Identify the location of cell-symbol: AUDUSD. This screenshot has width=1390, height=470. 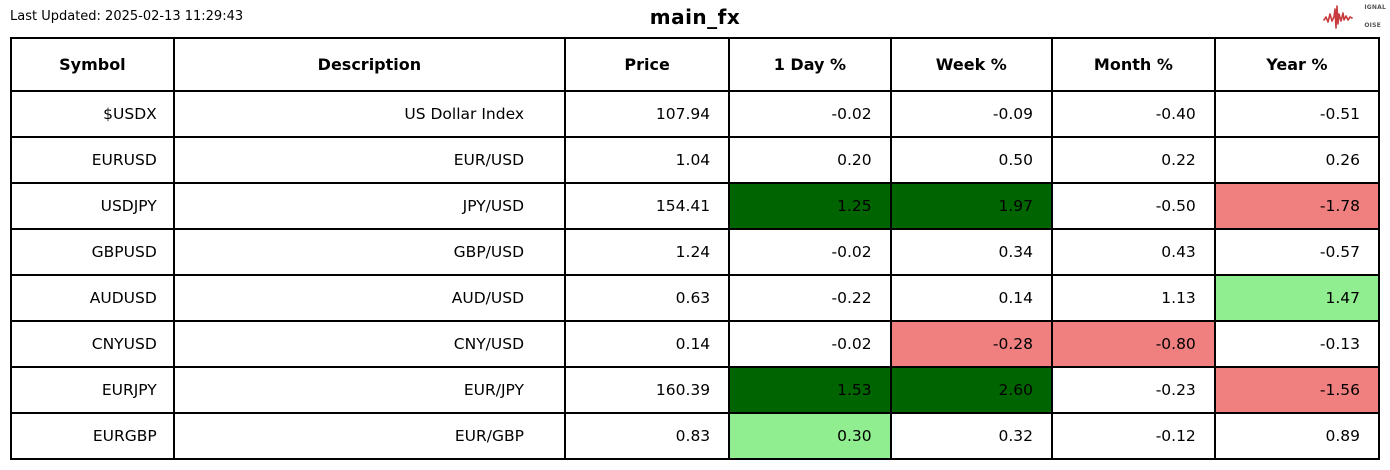
(92, 298).